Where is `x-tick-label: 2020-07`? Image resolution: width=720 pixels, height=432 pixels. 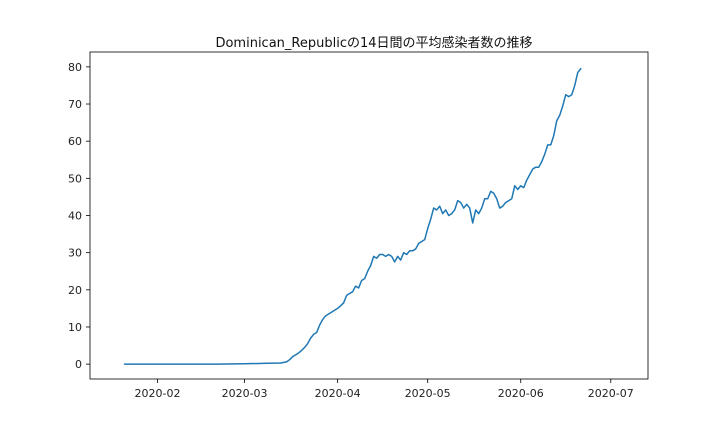
x-tick-label: 2020-07 is located at coordinates (611, 393).